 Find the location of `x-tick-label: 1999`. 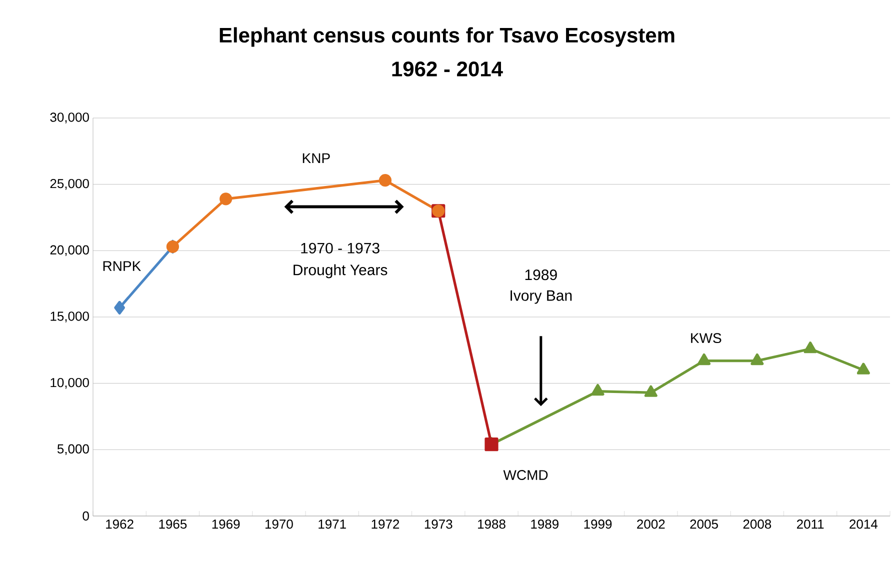

x-tick-label: 1999 is located at coordinates (598, 524).